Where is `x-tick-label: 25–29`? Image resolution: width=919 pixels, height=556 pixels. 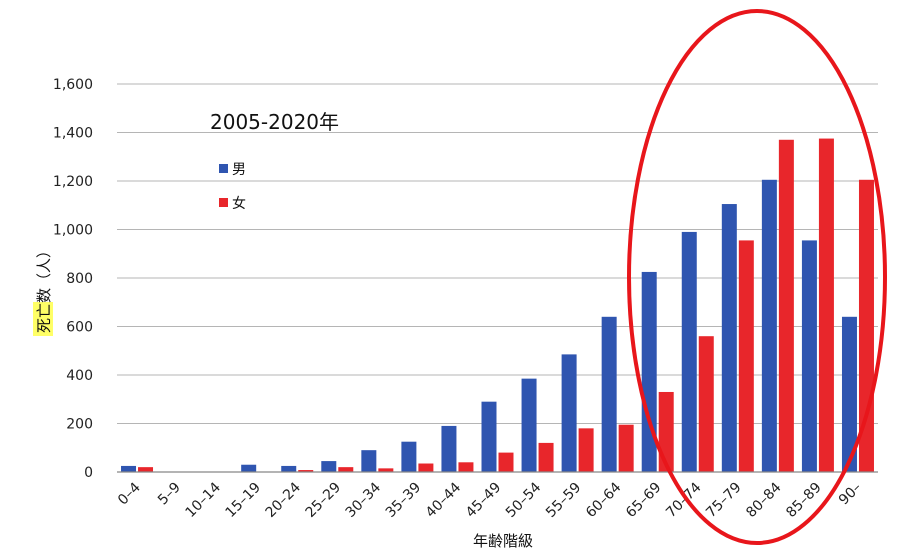
x-tick-label: 25–29 is located at coordinates (323, 500).